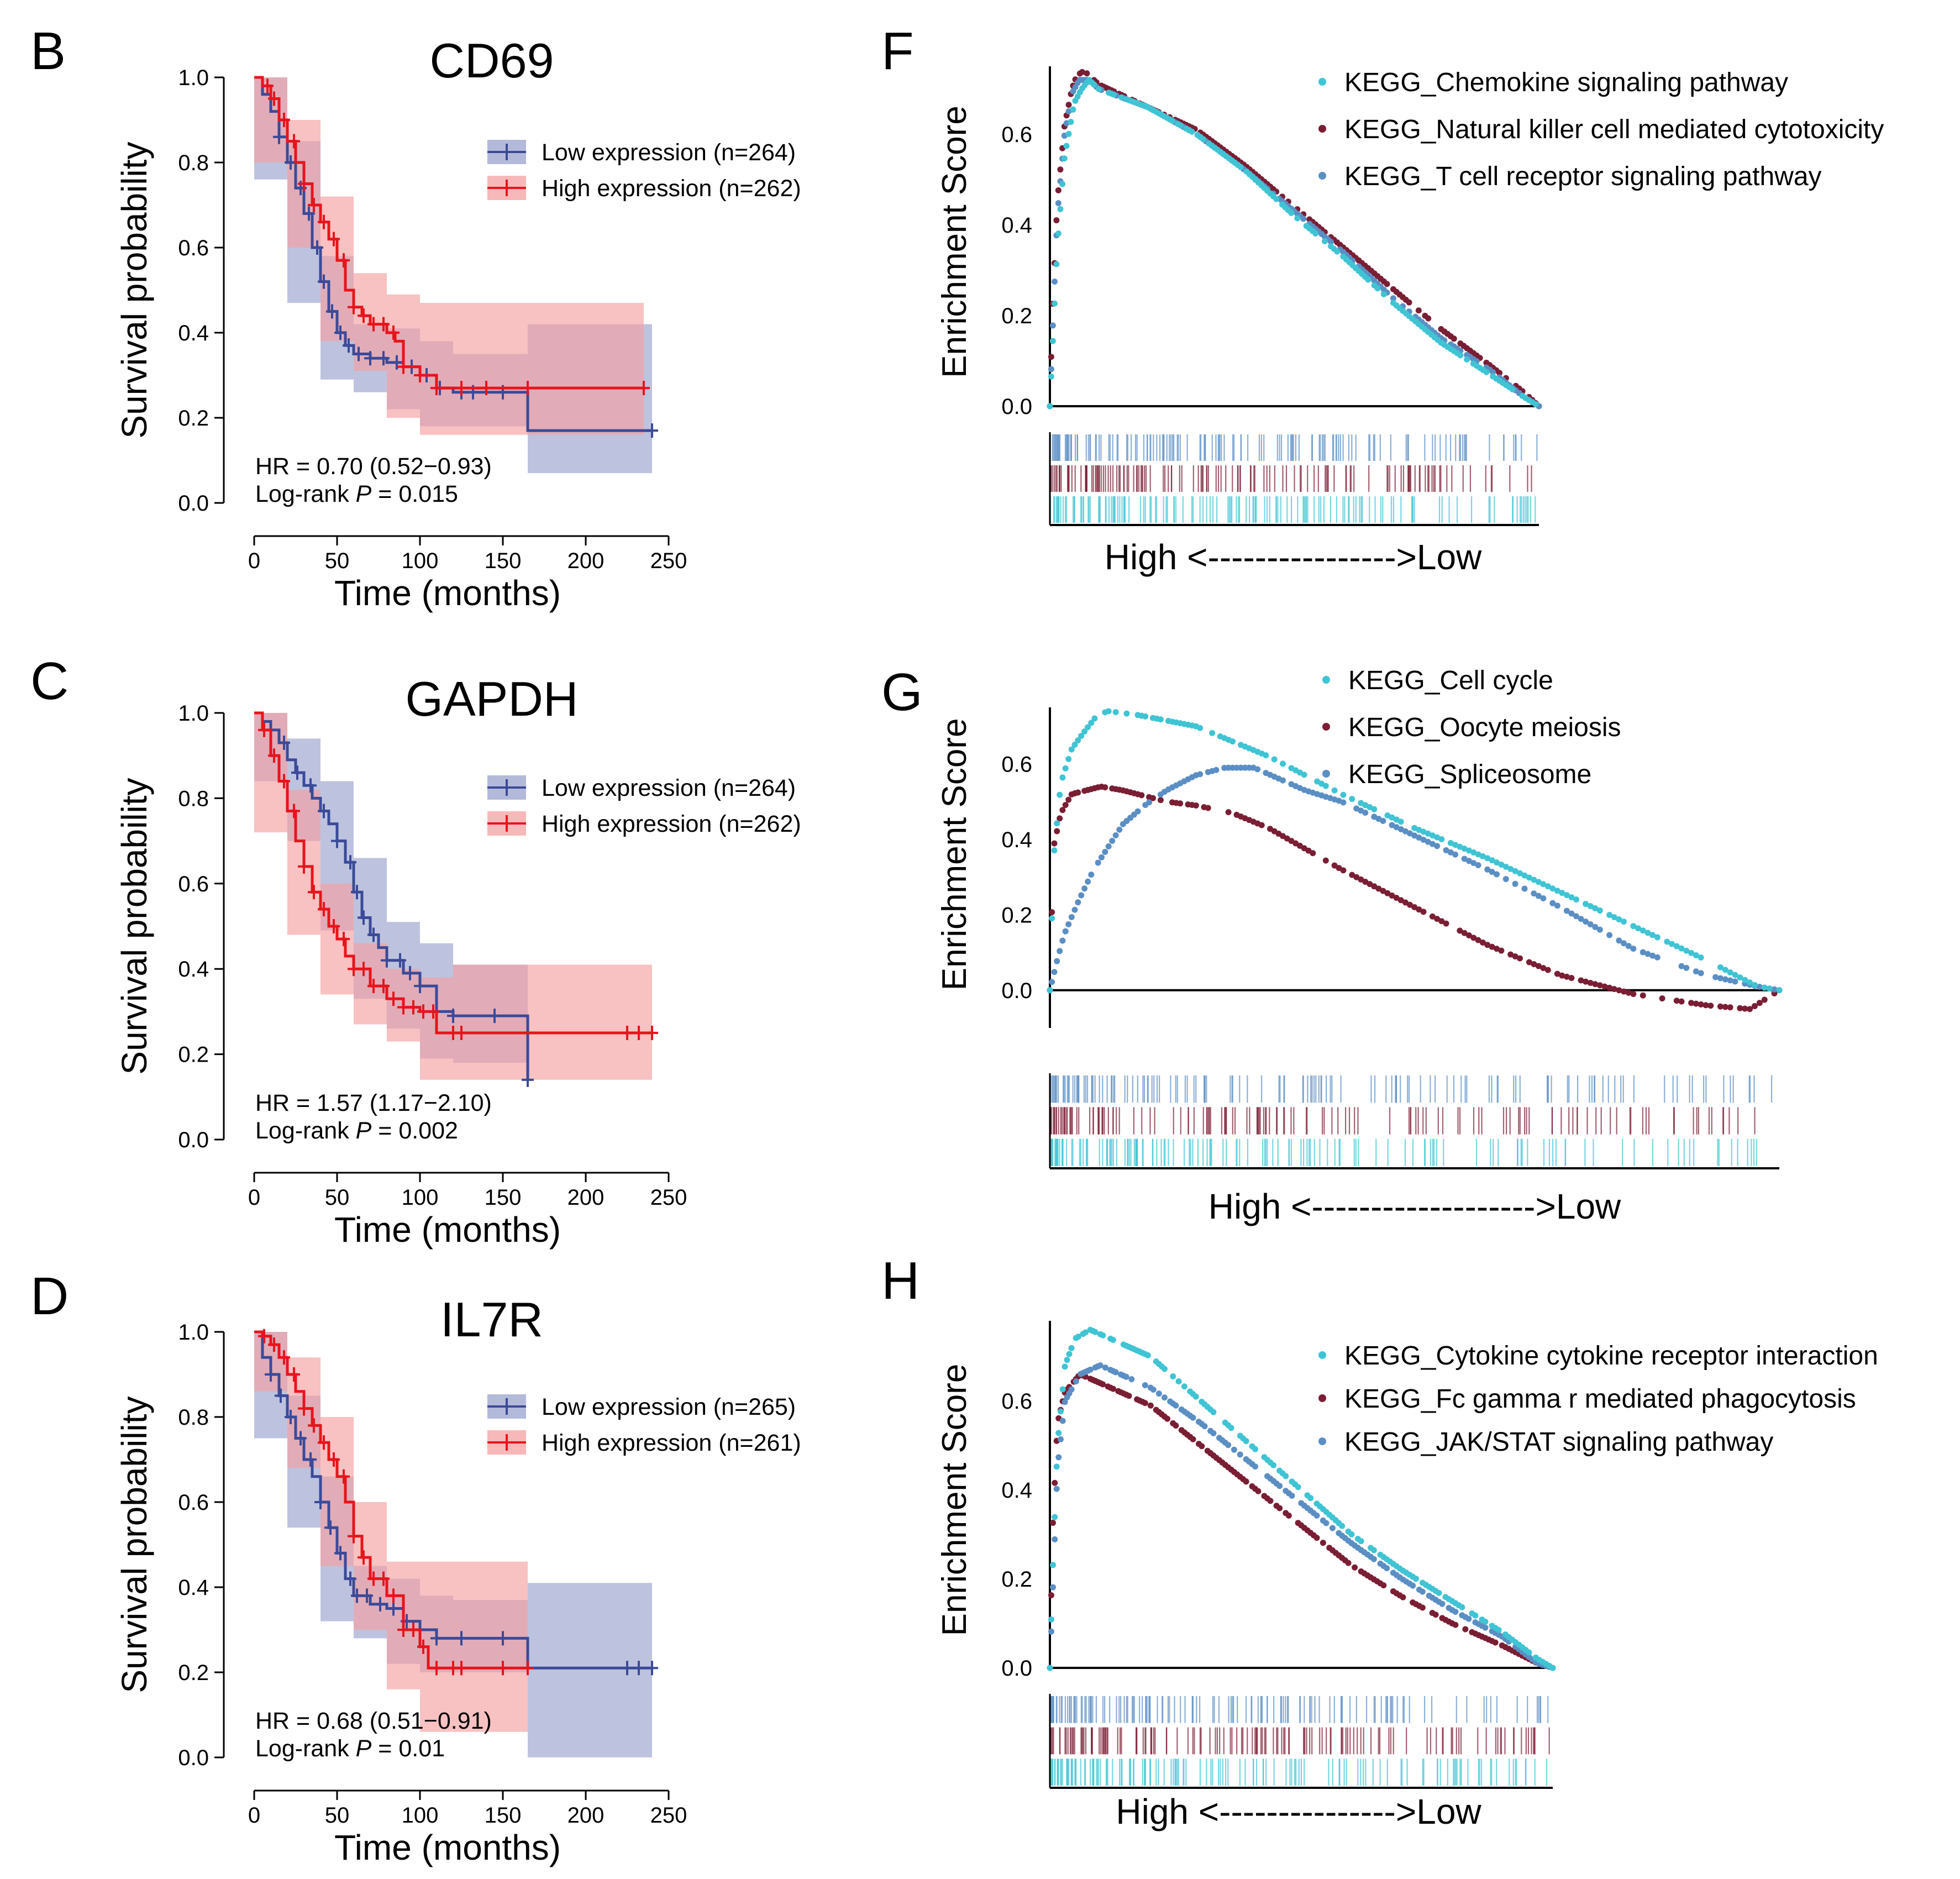  I want to click on x-axis-label: Time (months), so click(447, 593).